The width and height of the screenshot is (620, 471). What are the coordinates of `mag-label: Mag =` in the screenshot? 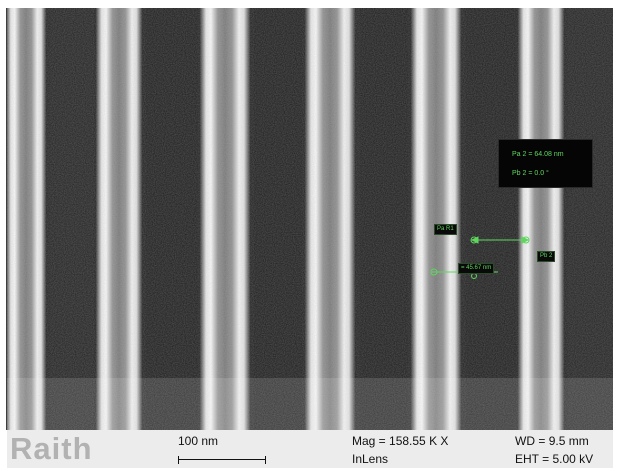 It's located at (369, 441).